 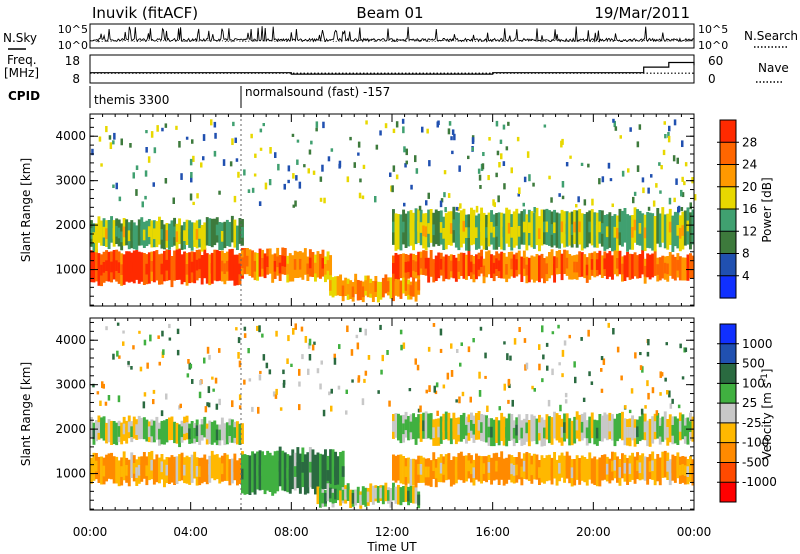 What do you see at coordinates (145, 13) in the screenshot?
I see `station-title: Inuvik (fitACF)` at bounding box center [145, 13].